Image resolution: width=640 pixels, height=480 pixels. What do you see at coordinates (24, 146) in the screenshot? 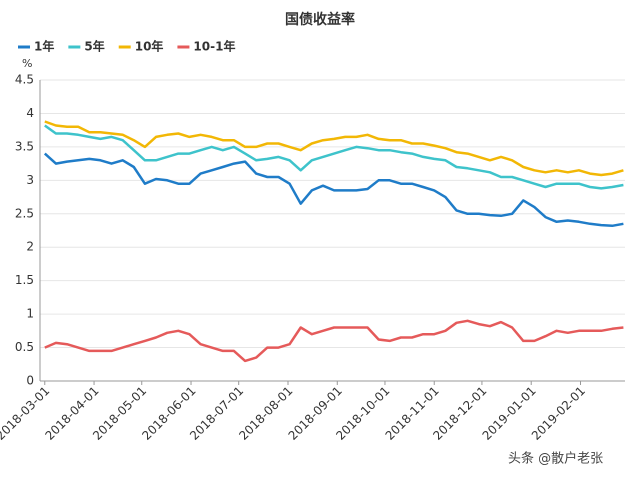
I see `y-tick-label: 3.5` at bounding box center [24, 146].